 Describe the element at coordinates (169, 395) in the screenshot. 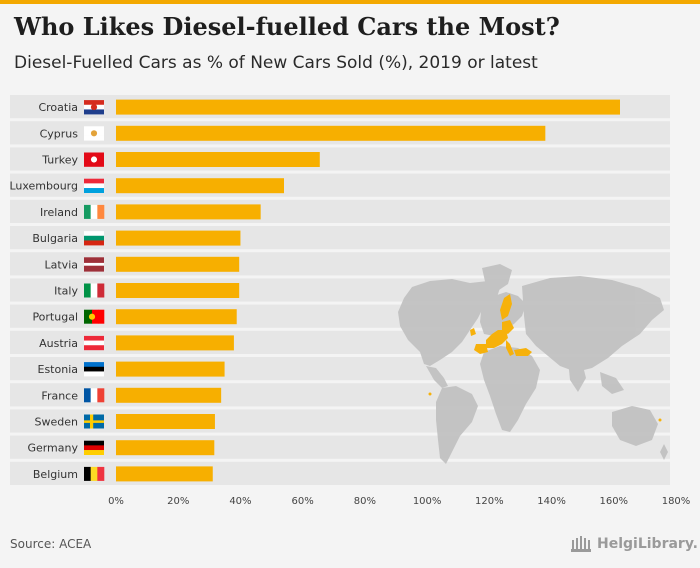

I see `bar-france` at that location.